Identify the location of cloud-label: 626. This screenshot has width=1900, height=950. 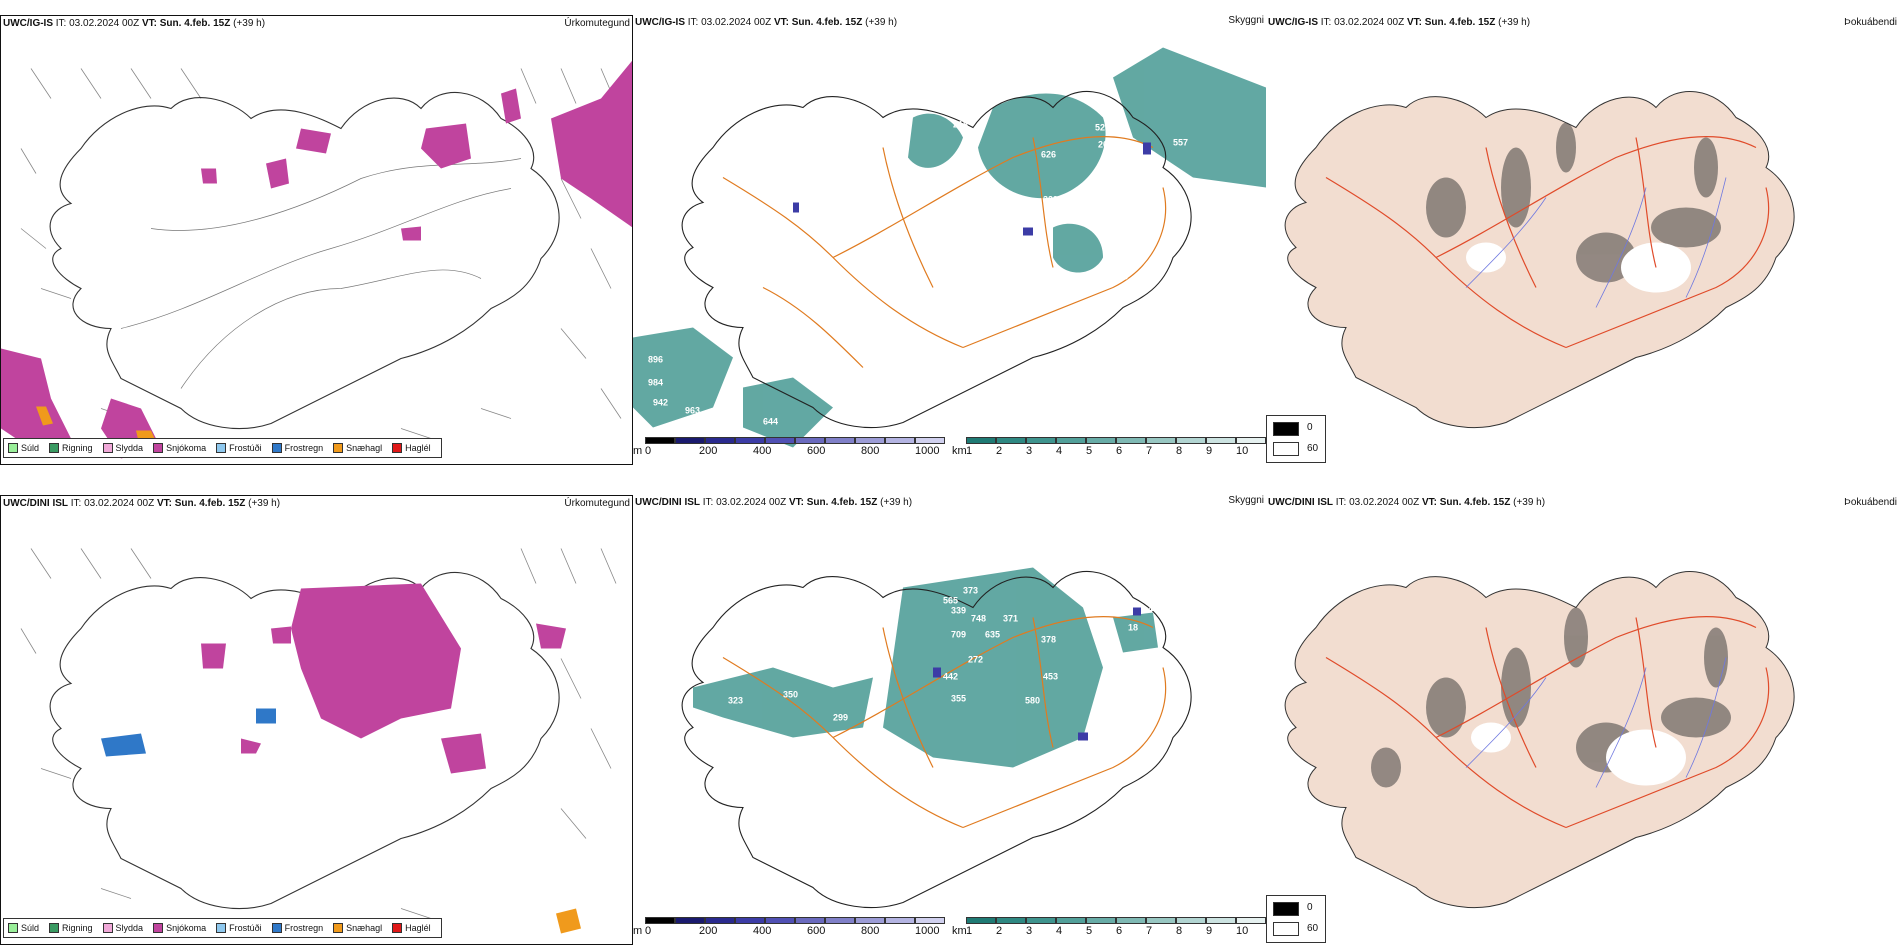
(1048, 155).